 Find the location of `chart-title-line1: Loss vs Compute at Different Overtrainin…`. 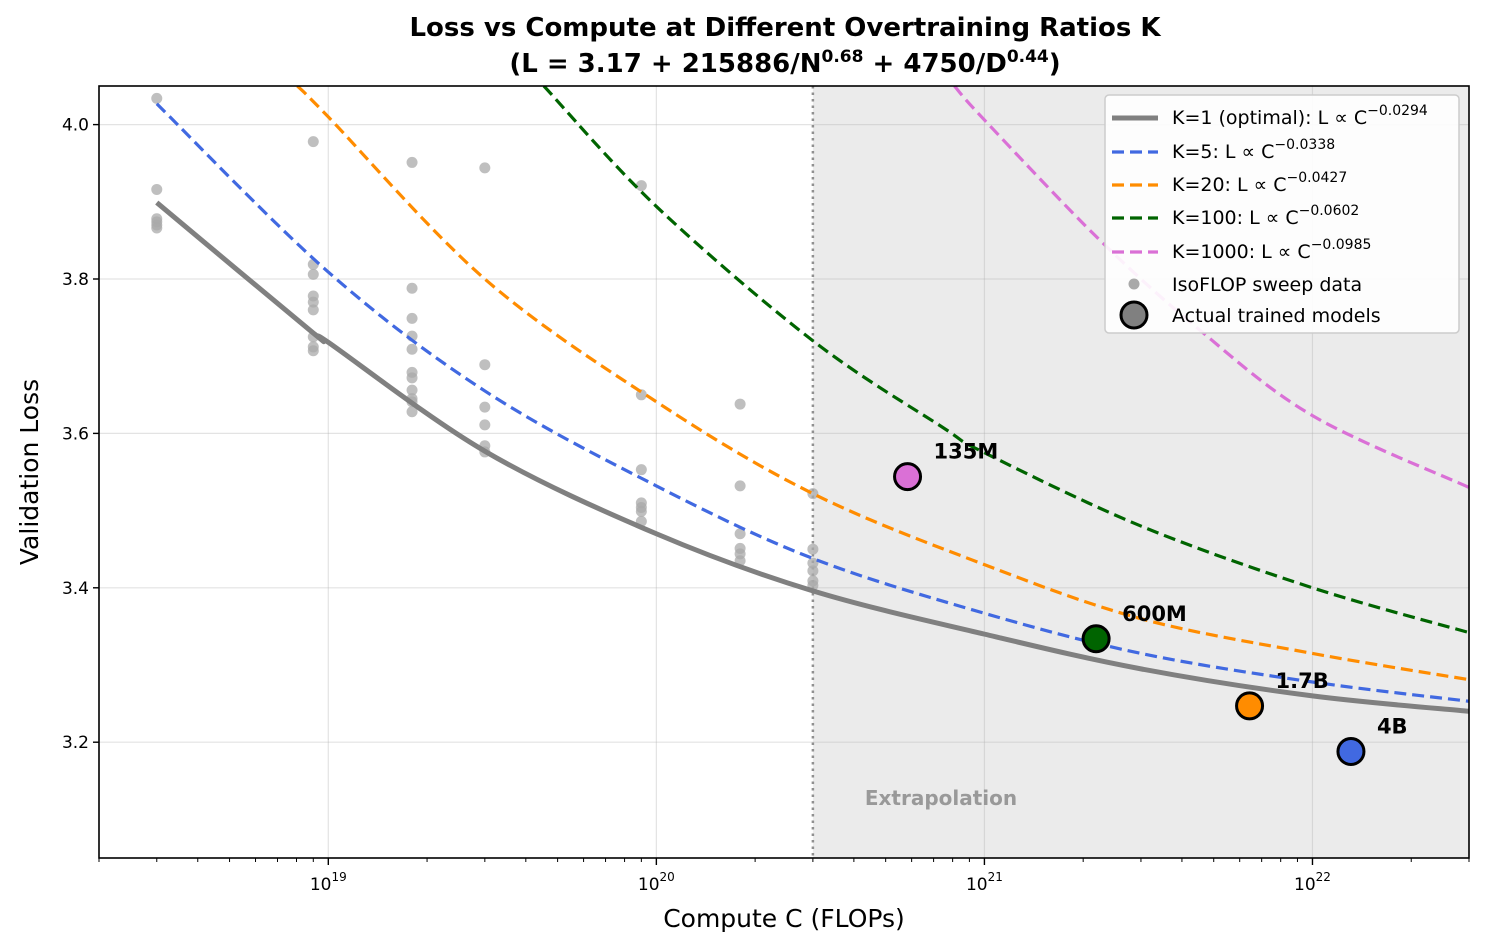

chart-title-line1: Loss vs Compute at Different Overtrainin… is located at coordinates (785, 28).